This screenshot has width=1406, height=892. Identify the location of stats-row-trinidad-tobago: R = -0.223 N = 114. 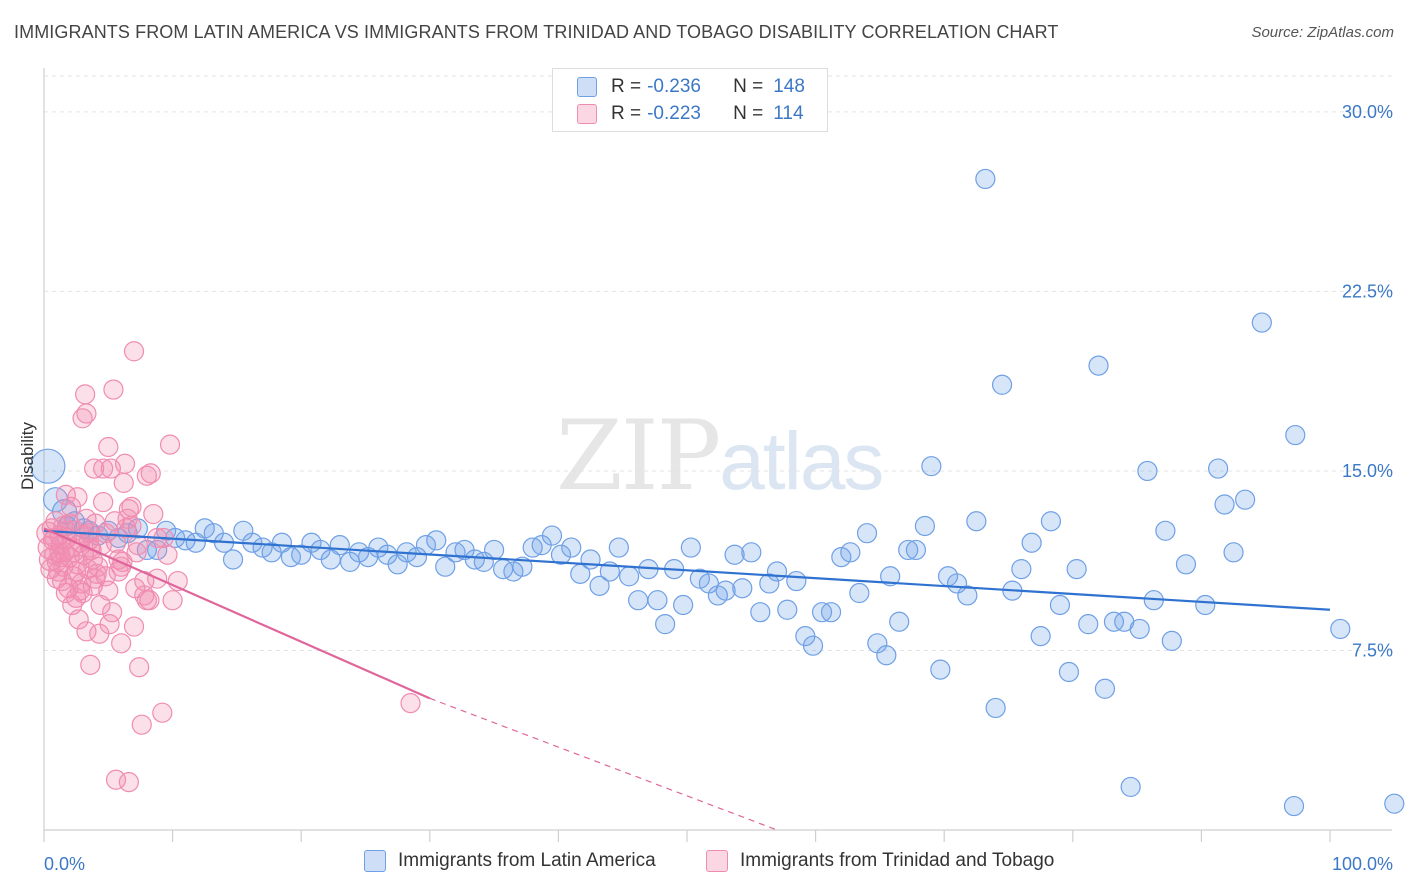
(690, 114).